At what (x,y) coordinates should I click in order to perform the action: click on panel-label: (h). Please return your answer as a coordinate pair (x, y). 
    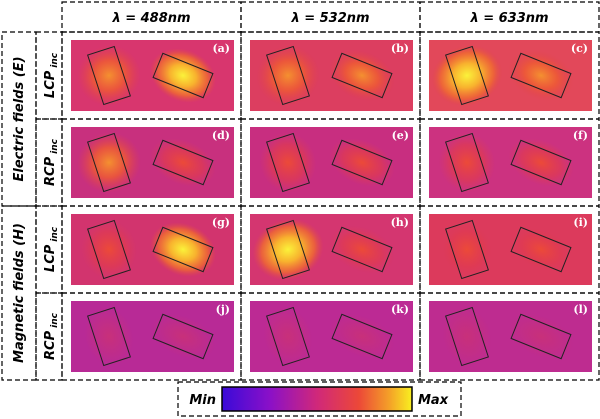
    Looking at the image, I should click on (400, 222).